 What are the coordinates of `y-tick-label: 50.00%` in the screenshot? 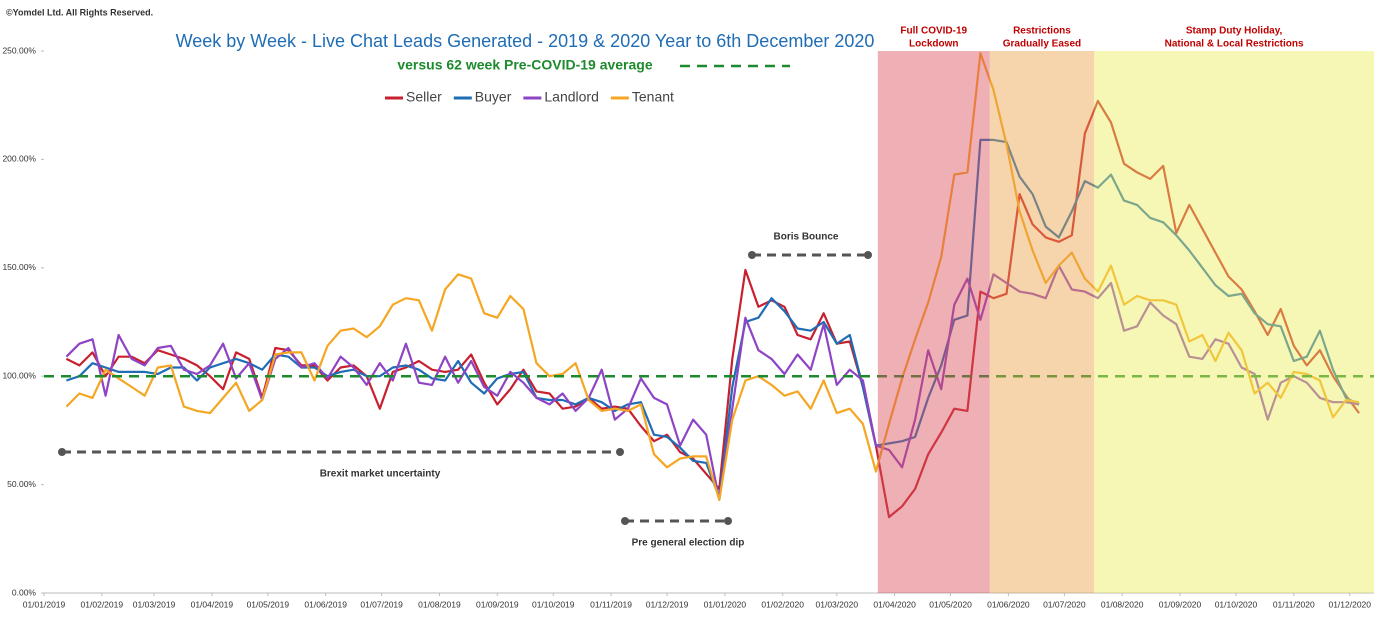 It's located at (21, 484).